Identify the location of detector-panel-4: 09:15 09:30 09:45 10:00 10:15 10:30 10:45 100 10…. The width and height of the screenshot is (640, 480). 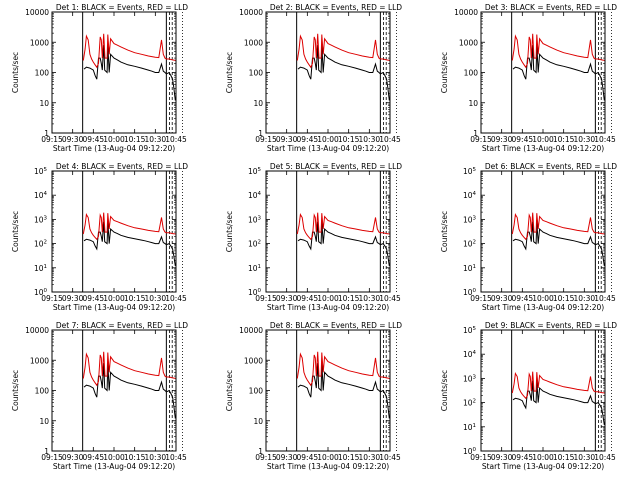
(99, 237).